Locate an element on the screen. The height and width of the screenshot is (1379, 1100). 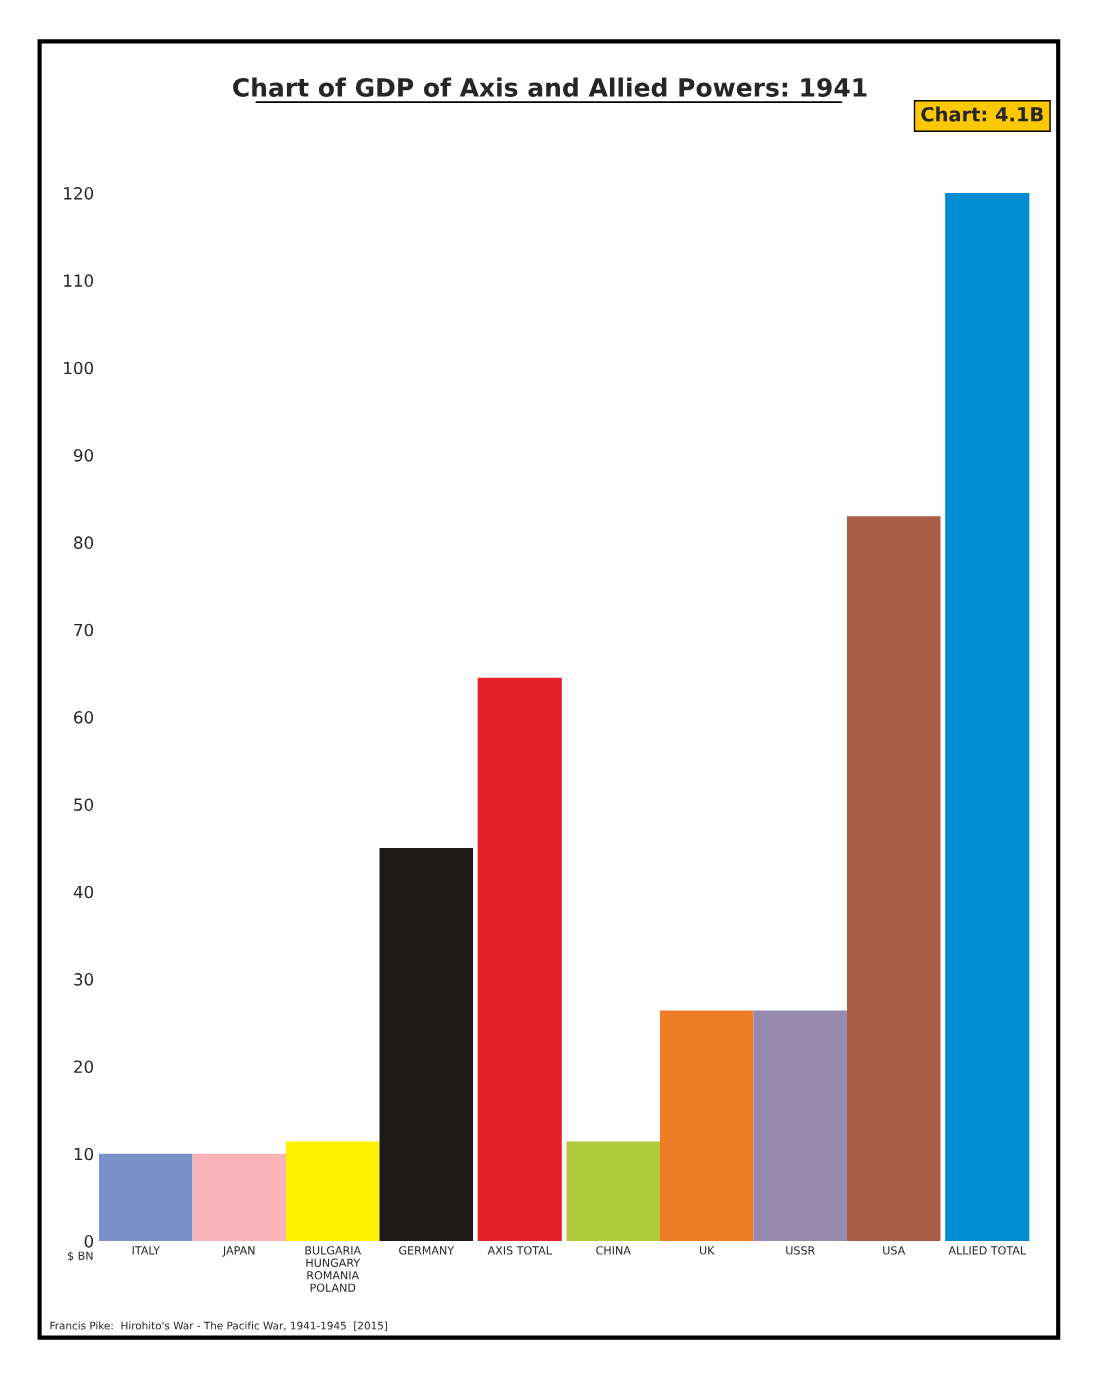
x-tick-label: JAPAN is located at coordinates (238, 1251).